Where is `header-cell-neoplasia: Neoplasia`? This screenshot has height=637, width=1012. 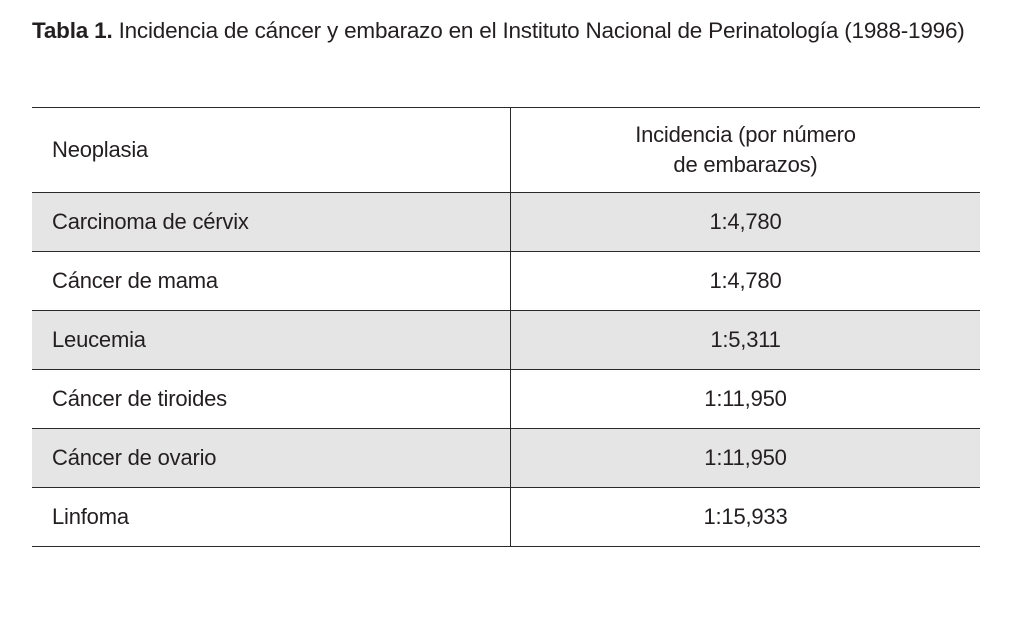 header-cell-neoplasia: Neoplasia is located at coordinates (100, 149).